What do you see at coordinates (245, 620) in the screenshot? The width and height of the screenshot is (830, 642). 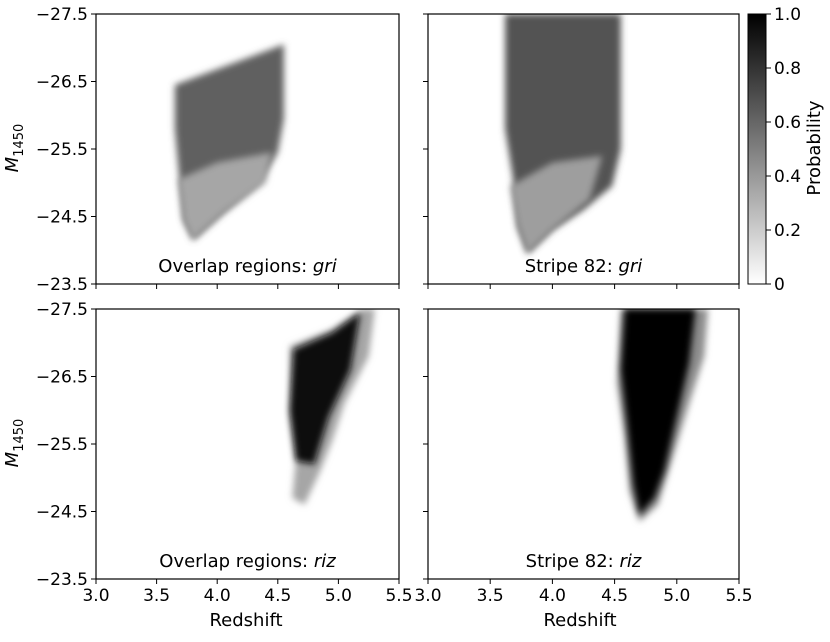 I see `x-axis-label-left: Redshift` at bounding box center [245, 620].